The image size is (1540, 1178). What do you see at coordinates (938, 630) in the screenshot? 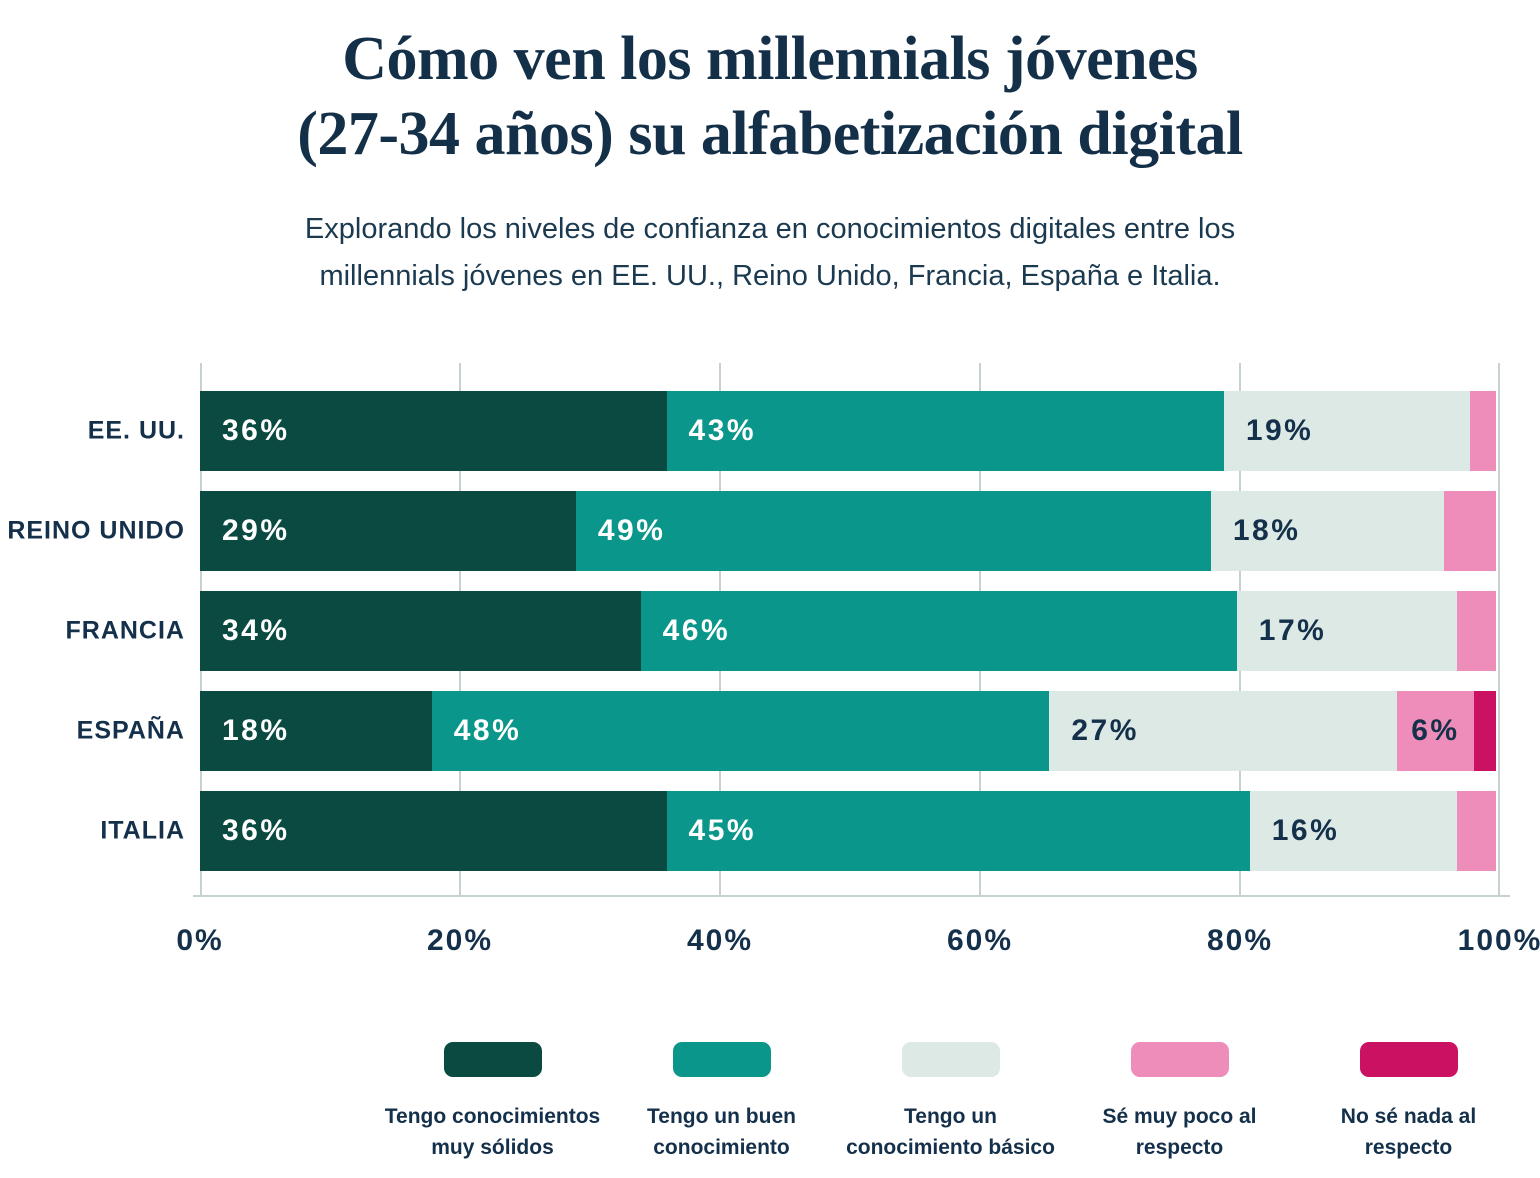
I see `bar-segment: 46%` at bounding box center [938, 630].